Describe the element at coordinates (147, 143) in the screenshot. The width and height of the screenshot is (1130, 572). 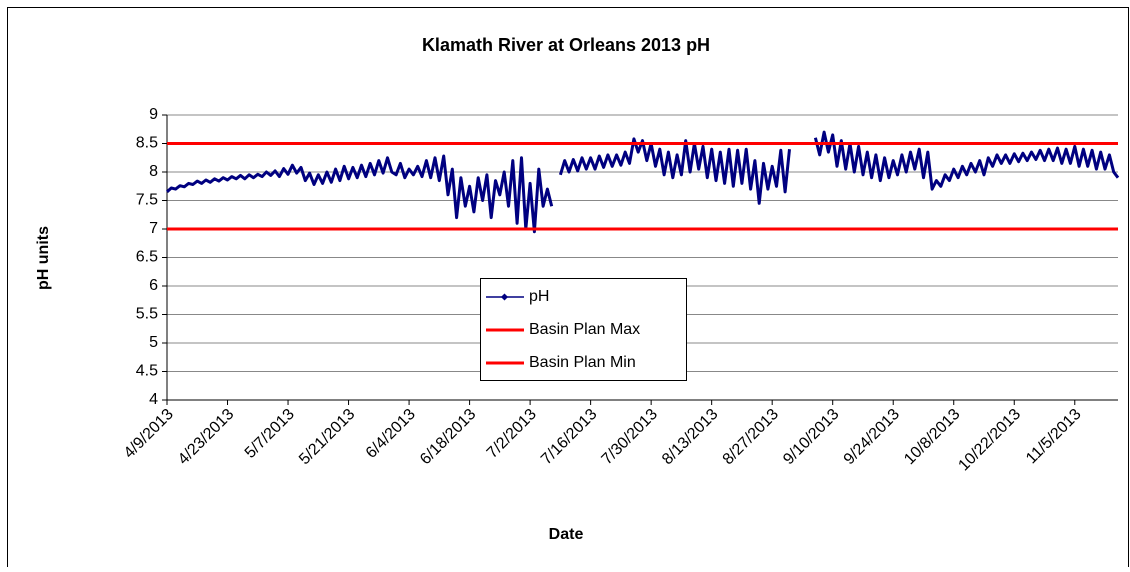
I see `y-tick-label: 8.5` at that location.